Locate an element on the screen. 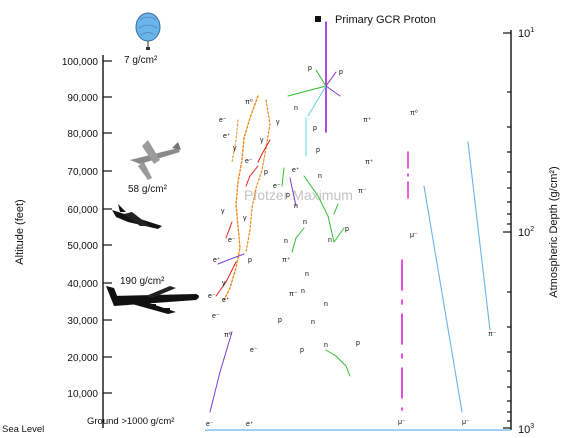 This screenshot has width=576, height=438. right-axis: 10¹ 10² 10³ Atmospheric Depth (g/cm²) is located at coordinates (531, 231).